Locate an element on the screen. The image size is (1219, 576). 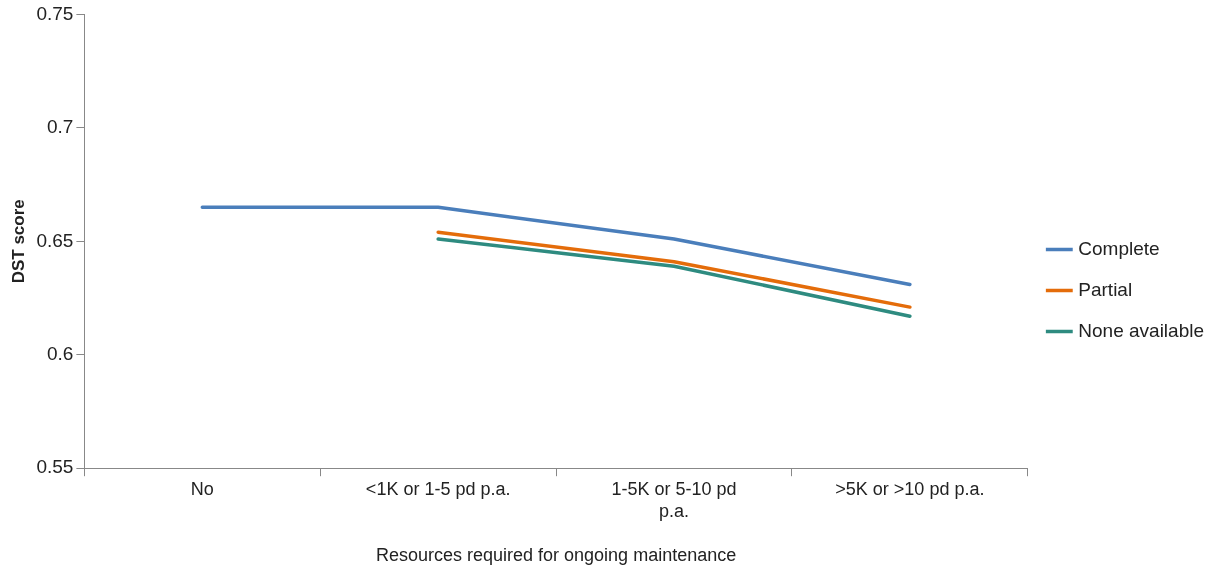
y-tick-label: 0.65 is located at coordinates (55, 240).